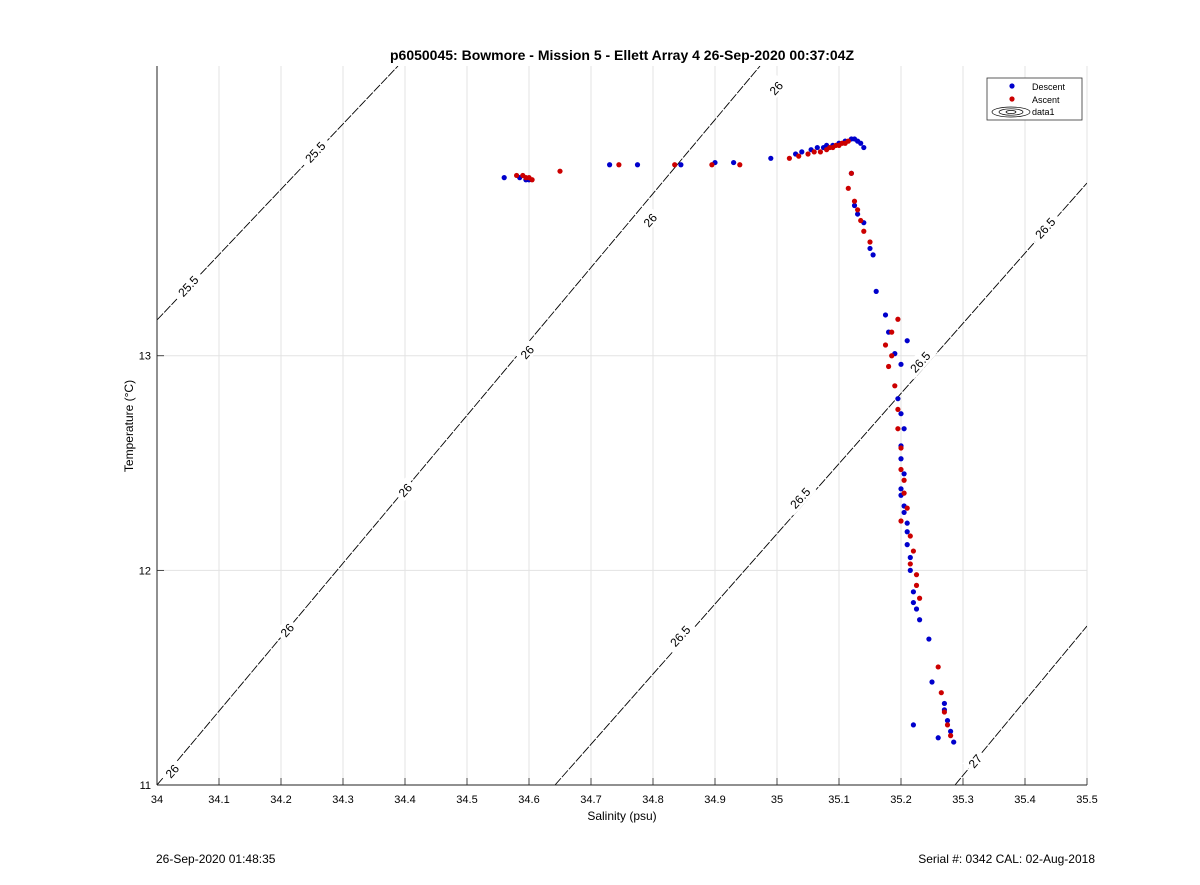  Describe the element at coordinates (900, 800) in the screenshot. I see `x-tick-label: 35.2` at that location.